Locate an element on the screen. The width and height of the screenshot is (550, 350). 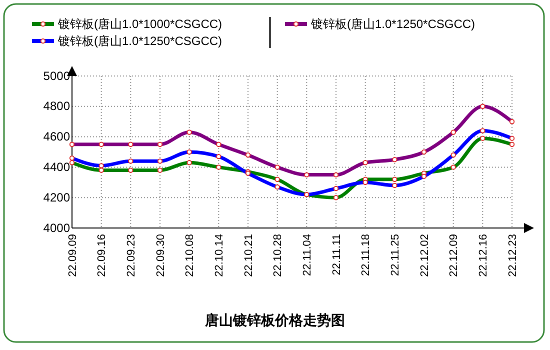
x-tick-label: 22.12.09 is located at coordinates (454, 255).